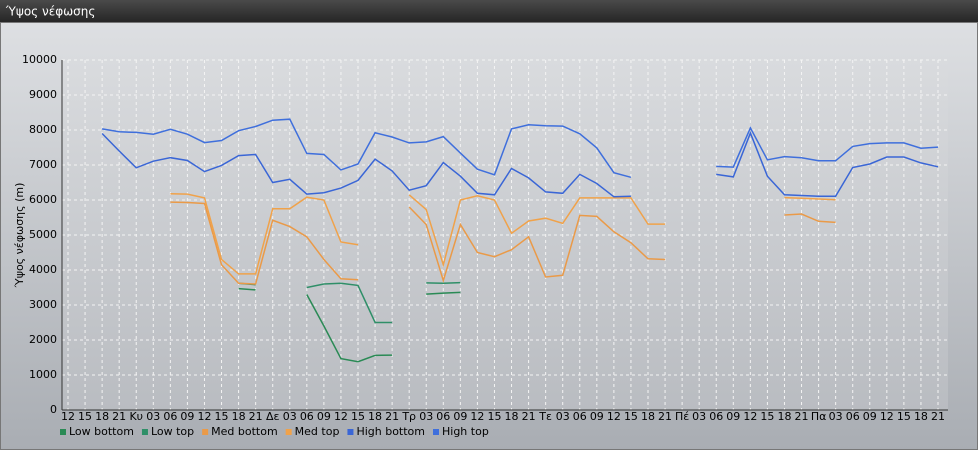 The height and width of the screenshot is (450, 978). Describe the element at coordinates (43, 234) in the screenshot. I see `y-tick-label: 5000` at that location.